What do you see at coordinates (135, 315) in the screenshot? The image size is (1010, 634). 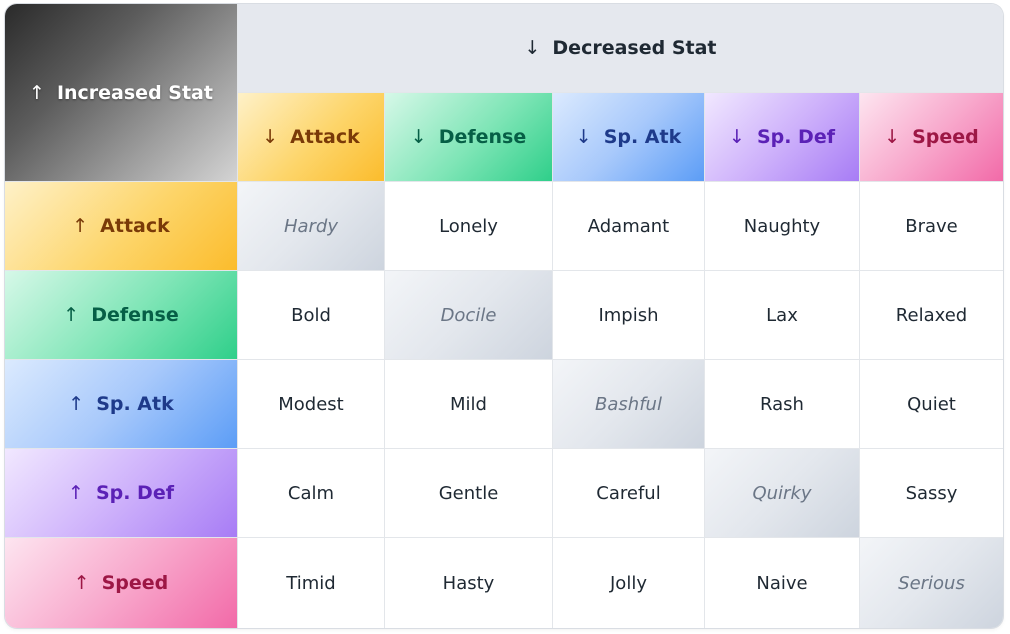 I see `row-header-label: Defense` at bounding box center [135, 315].